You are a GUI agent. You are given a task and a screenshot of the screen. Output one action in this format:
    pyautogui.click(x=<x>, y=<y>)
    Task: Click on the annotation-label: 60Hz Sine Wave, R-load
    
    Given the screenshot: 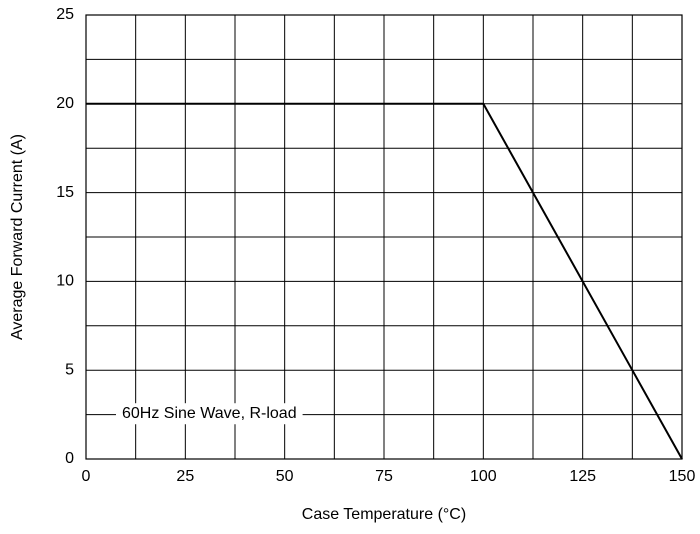 What is the action you would take?
    pyautogui.click(x=209, y=413)
    